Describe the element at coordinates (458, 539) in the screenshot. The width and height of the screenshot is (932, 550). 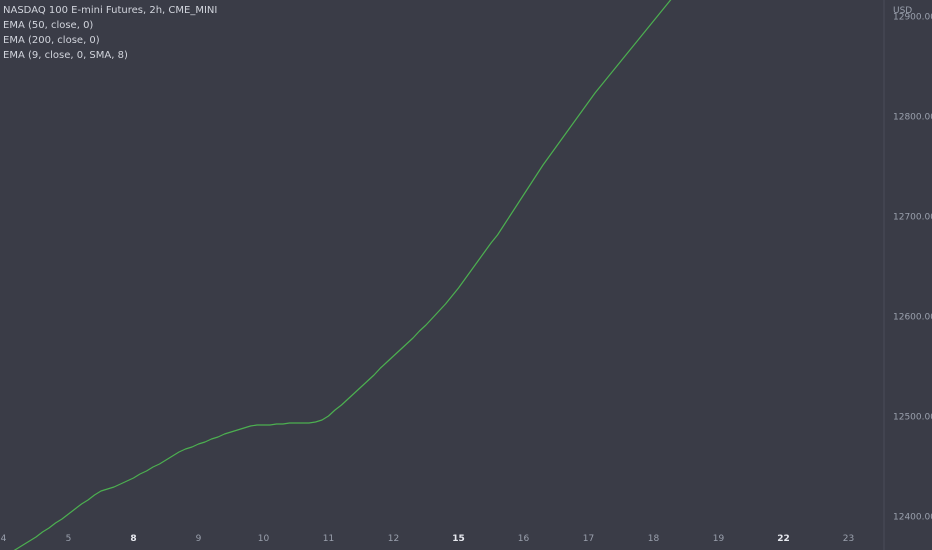
I see `x-tick-label: 15` at that location.